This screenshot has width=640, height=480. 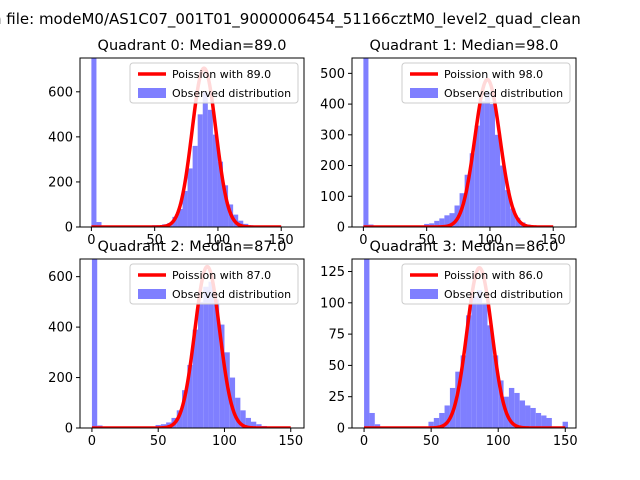 I want to click on y-tick-label: 600, so click(x=60, y=92).